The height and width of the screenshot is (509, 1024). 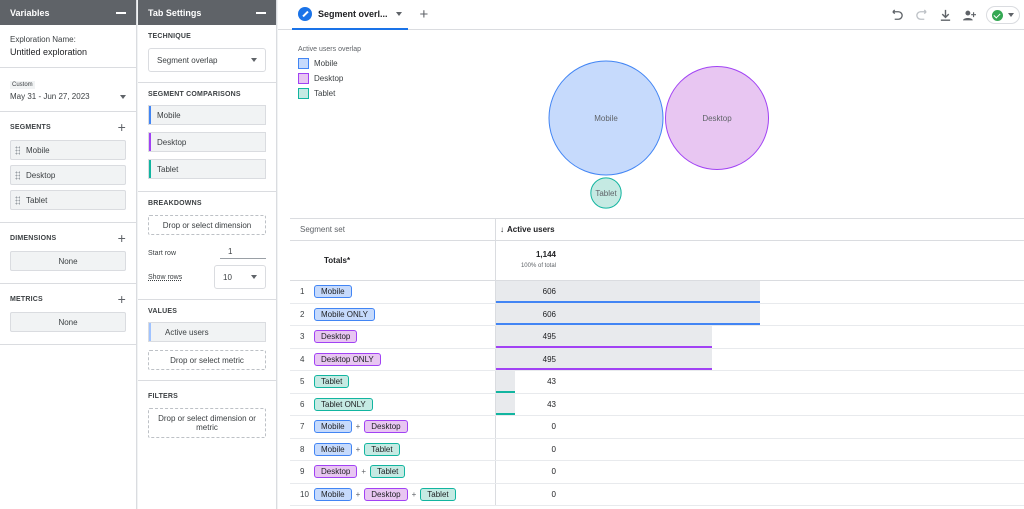 I want to click on segment-pill: Tablet, so click(x=388, y=472).